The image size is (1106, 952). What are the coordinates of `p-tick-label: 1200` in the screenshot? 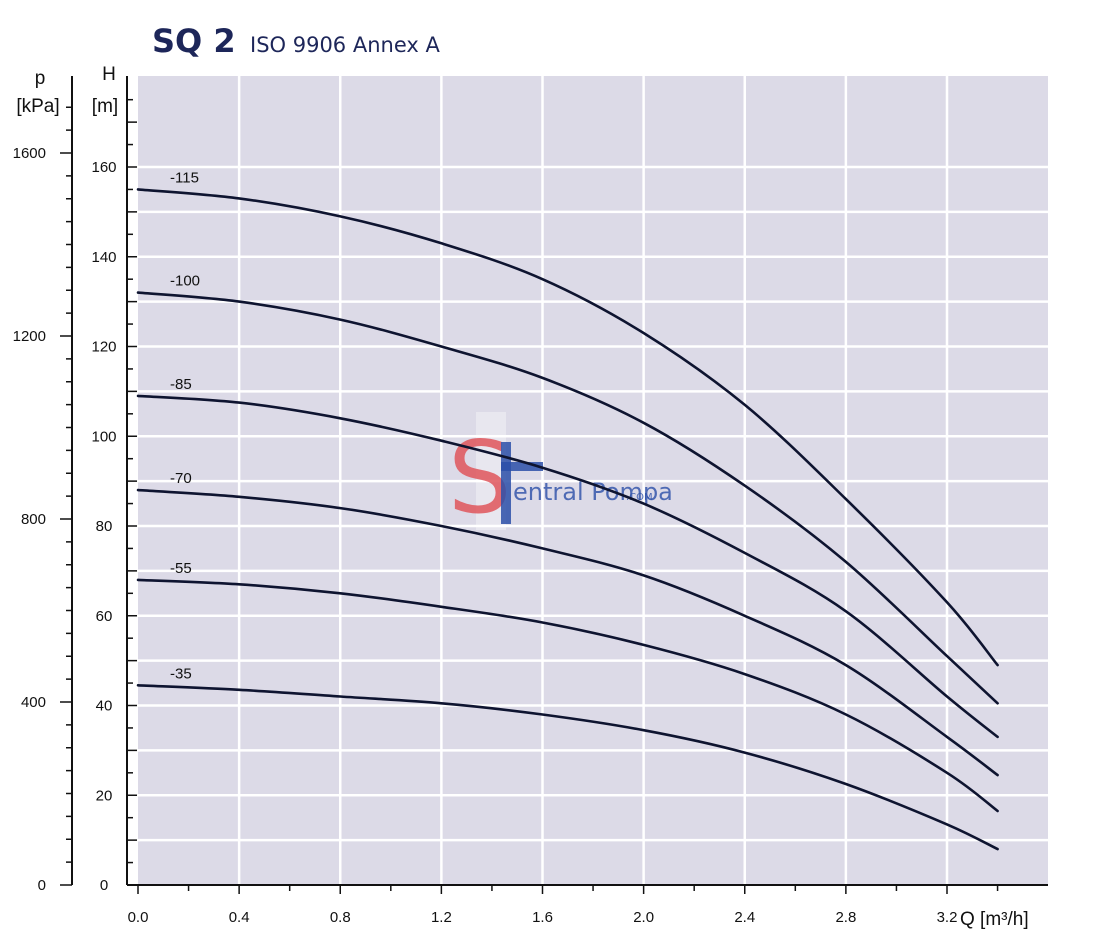 It's located at (29, 336).